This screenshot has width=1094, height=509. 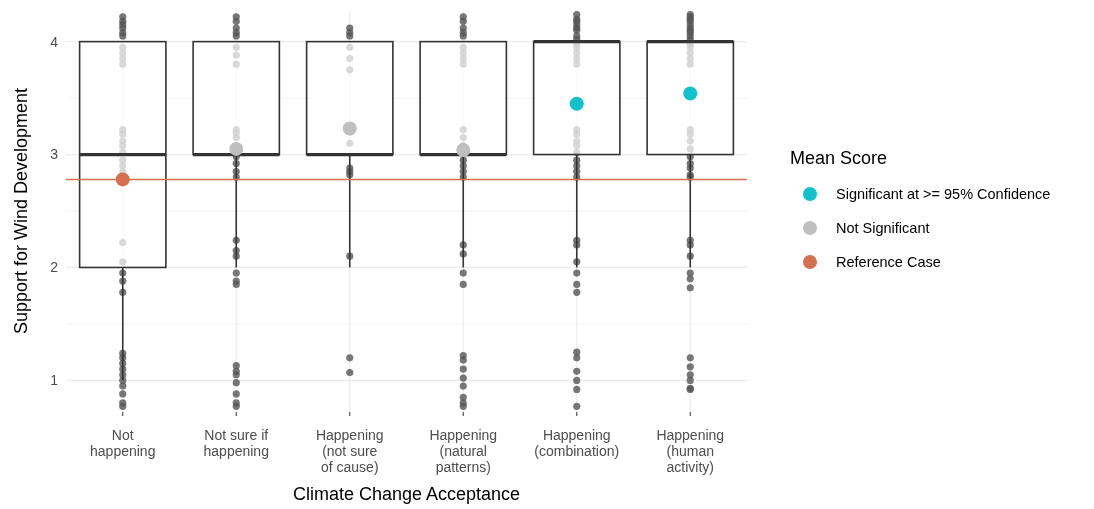 What do you see at coordinates (54, 267) in the screenshot?
I see `y-tick-label: 2` at bounding box center [54, 267].